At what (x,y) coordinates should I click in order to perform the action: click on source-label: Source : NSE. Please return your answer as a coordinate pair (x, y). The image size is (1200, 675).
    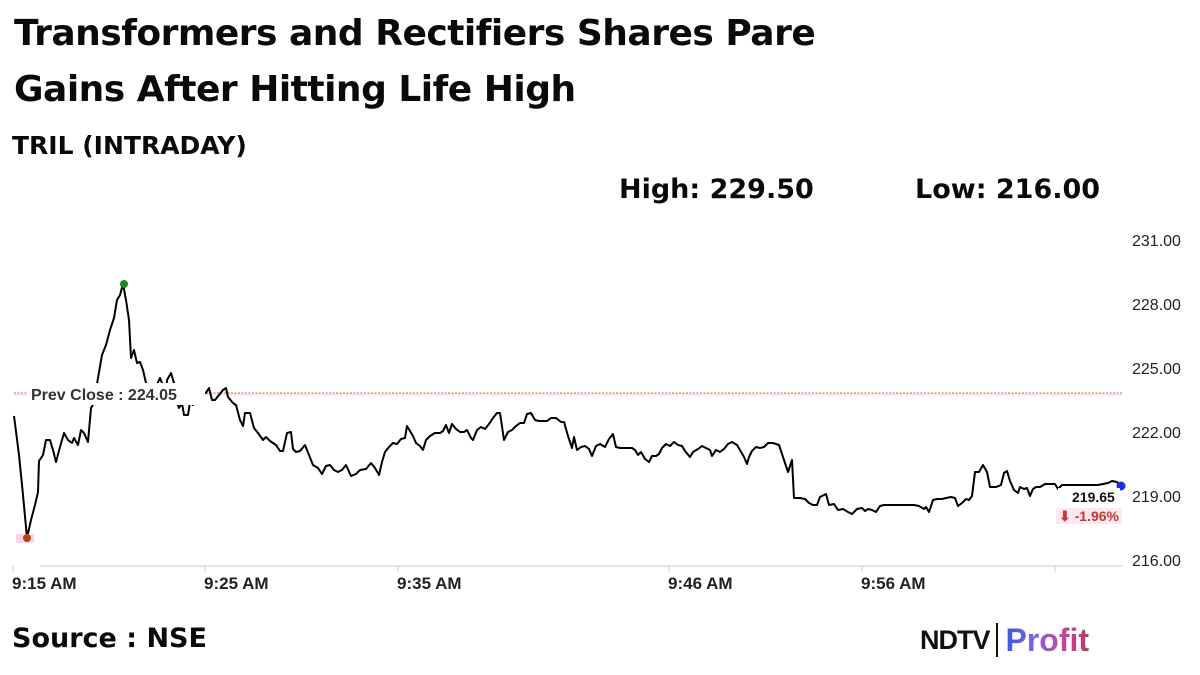
    Looking at the image, I should click on (109, 638).